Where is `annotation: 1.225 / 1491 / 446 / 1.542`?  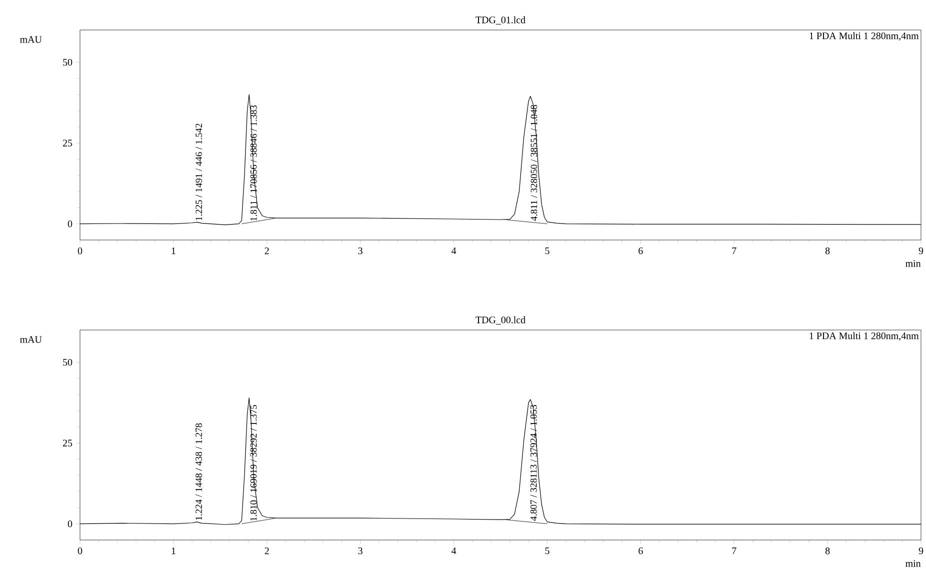 annotation: 1.225 / 1491 / 446 / 1.542 is located at coordinates (199, 172).